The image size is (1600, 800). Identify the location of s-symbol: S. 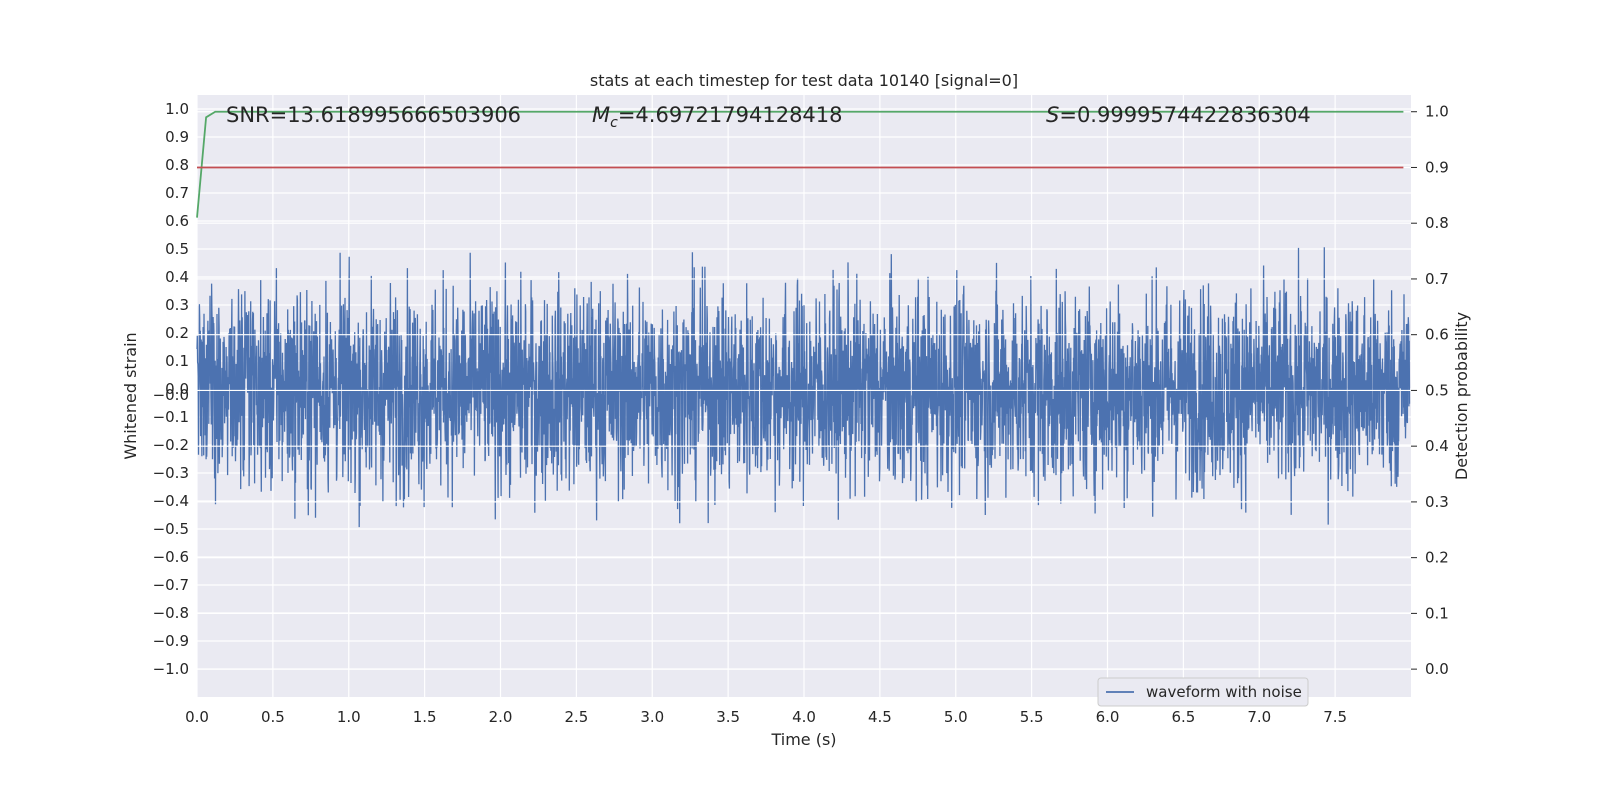
(1052, 115).